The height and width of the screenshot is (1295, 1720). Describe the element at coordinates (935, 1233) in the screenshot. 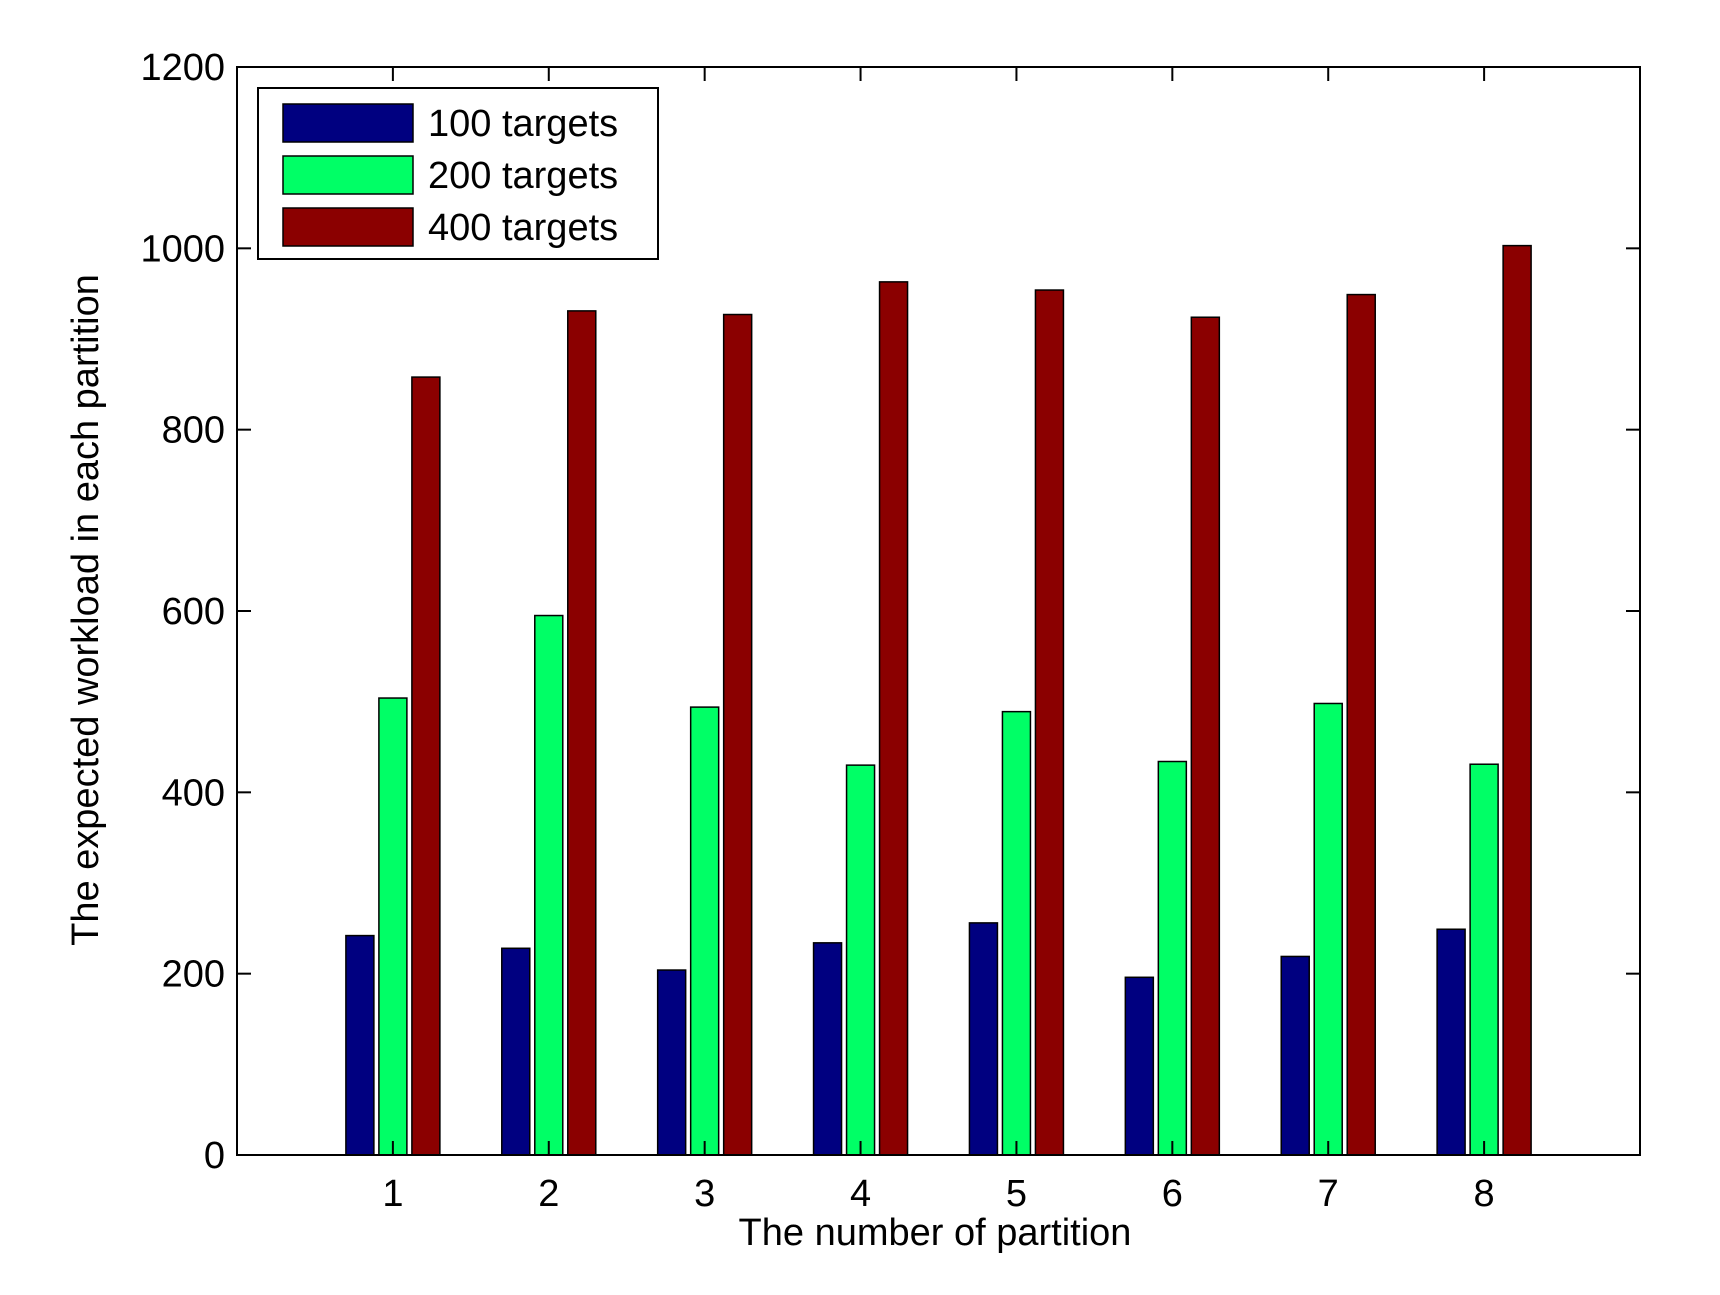

I see `x-axis-label: The number of partition` at that location.